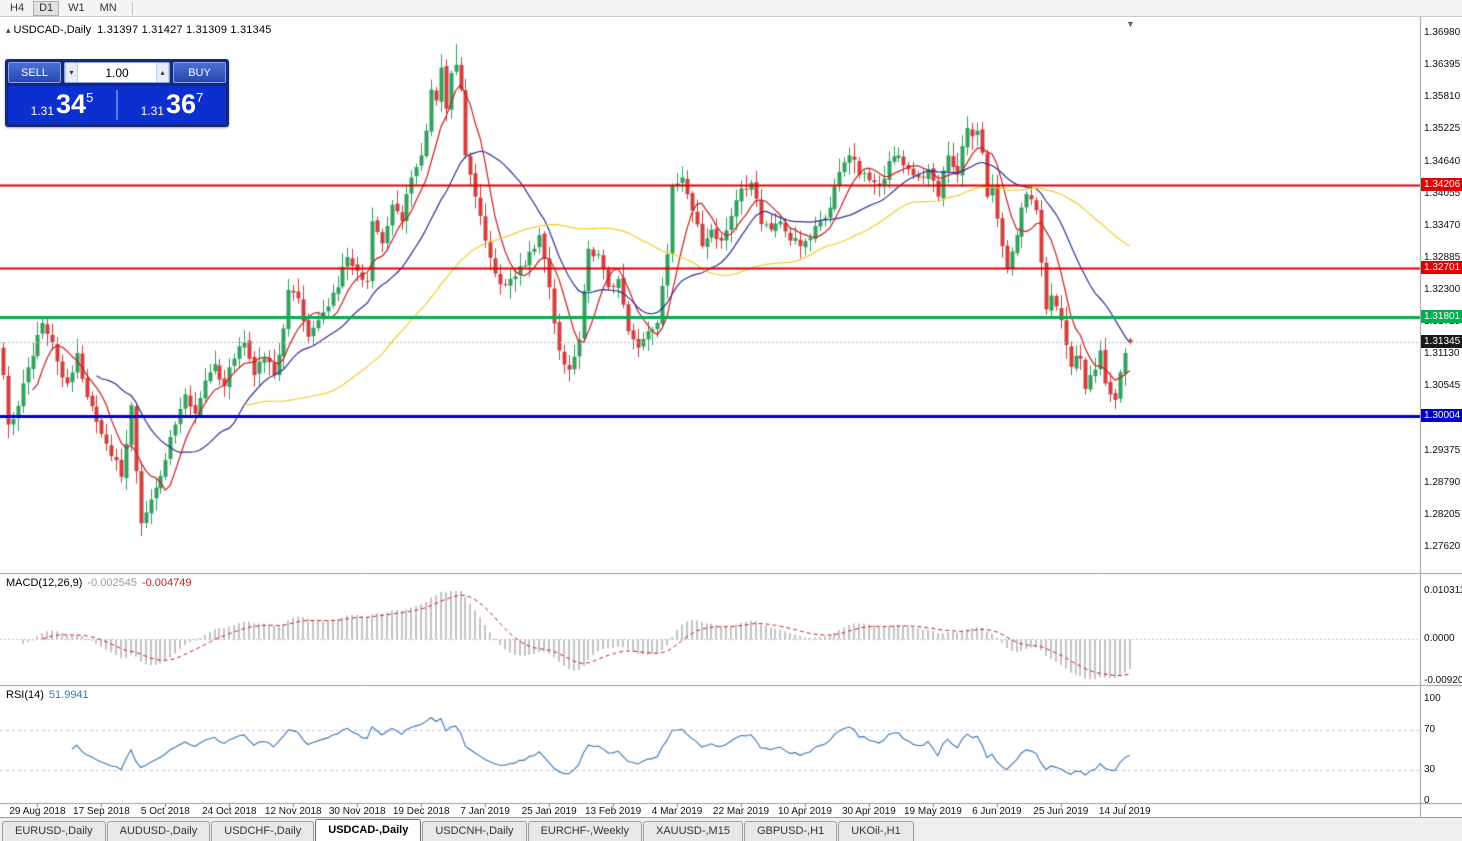 This screenshot has height=841, width=1462. Describe the element at coordinates (8, 30) in the screenshot. I see `collapse-panel-icon: ▴` at that location.